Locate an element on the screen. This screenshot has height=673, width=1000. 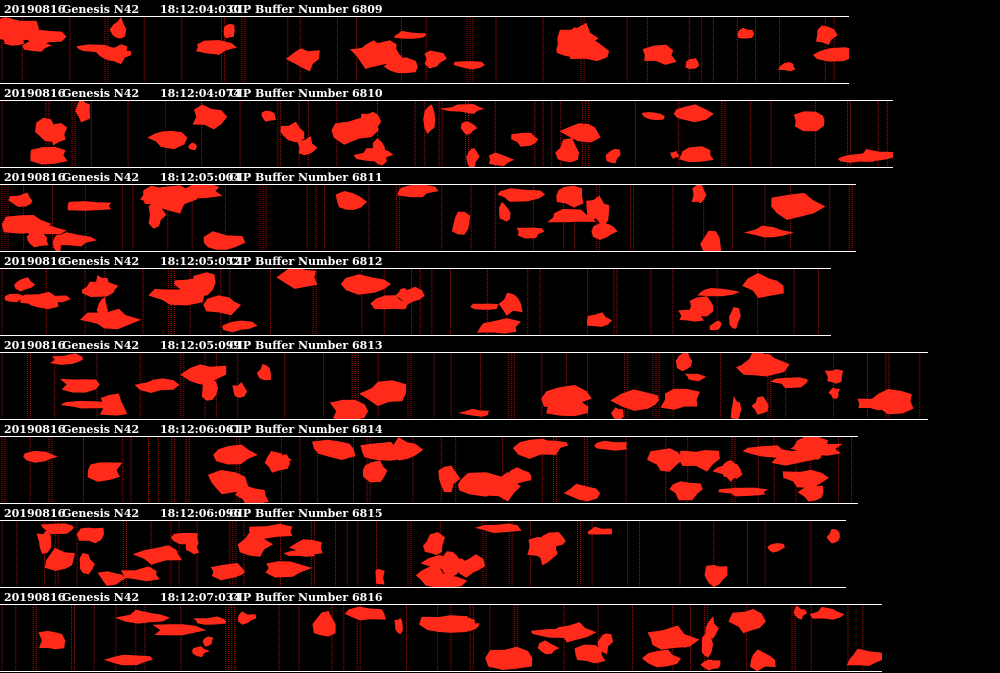
buffer-time: 18:12:04:074 is located at coordinates (201, 93).